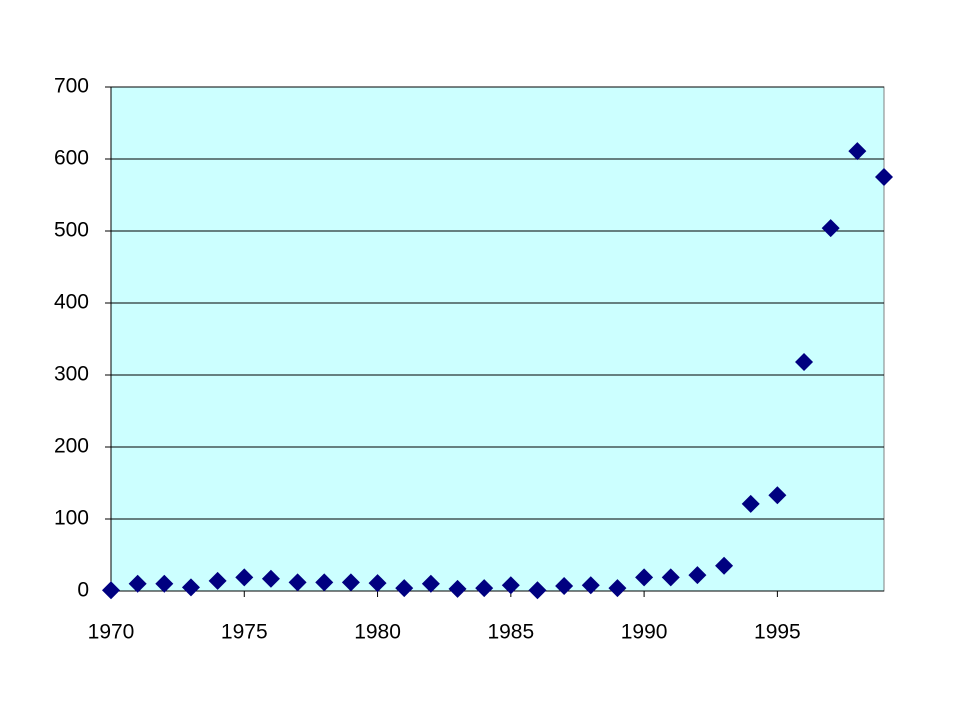  Describe the element at coordinates (244, 632) in the screenshot. I see `x-tick-label: 1975` at that location.